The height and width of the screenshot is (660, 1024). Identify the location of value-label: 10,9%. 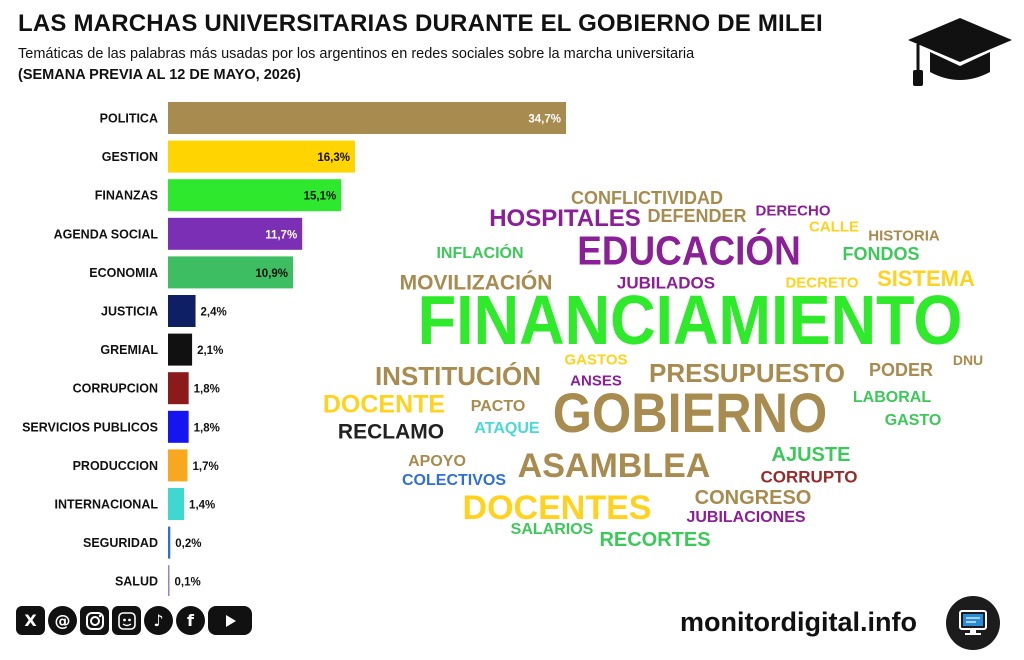
(271, 274).